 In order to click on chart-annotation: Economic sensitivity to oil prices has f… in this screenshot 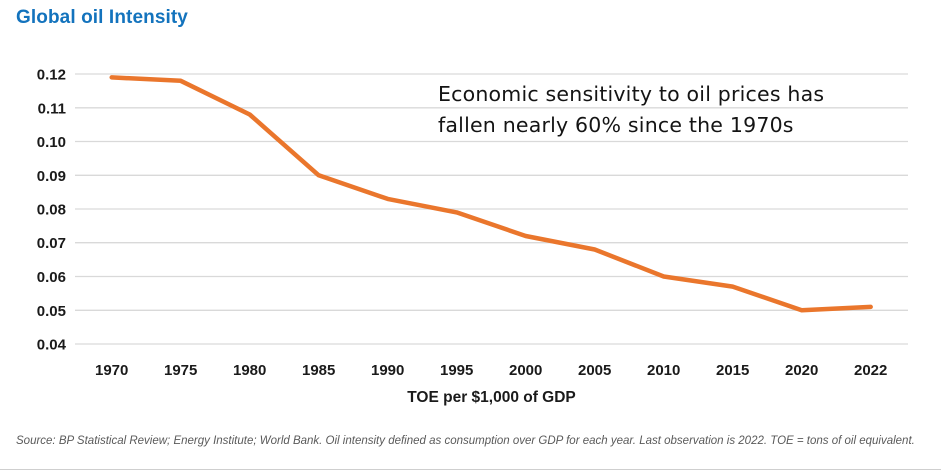, I will do `click(678, 110)`.